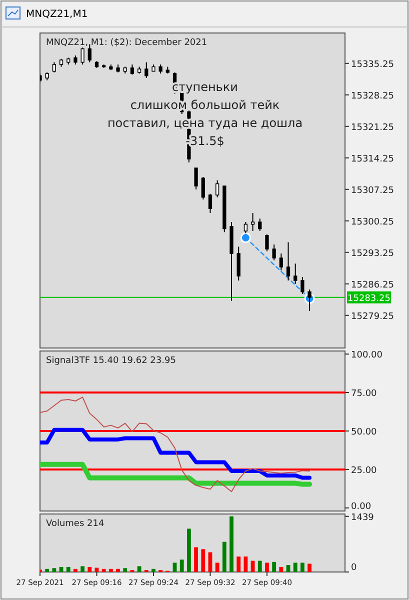 Image resolution: width=409 pixels, height=600 pixels. I want to click on y-tick-label: 15321.25, so click(372, 127).